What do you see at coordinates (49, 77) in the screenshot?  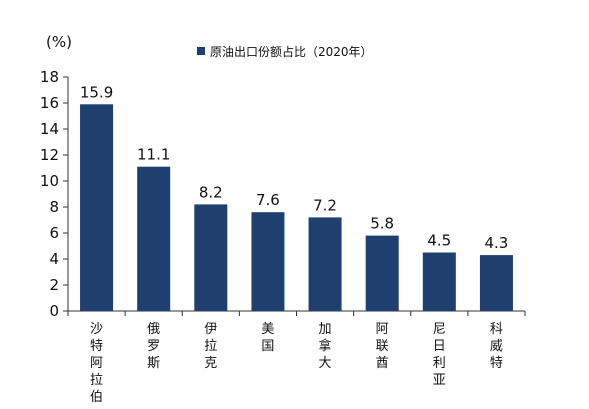 I see `y-tick-label: 18` at bounding box center [49, 77].